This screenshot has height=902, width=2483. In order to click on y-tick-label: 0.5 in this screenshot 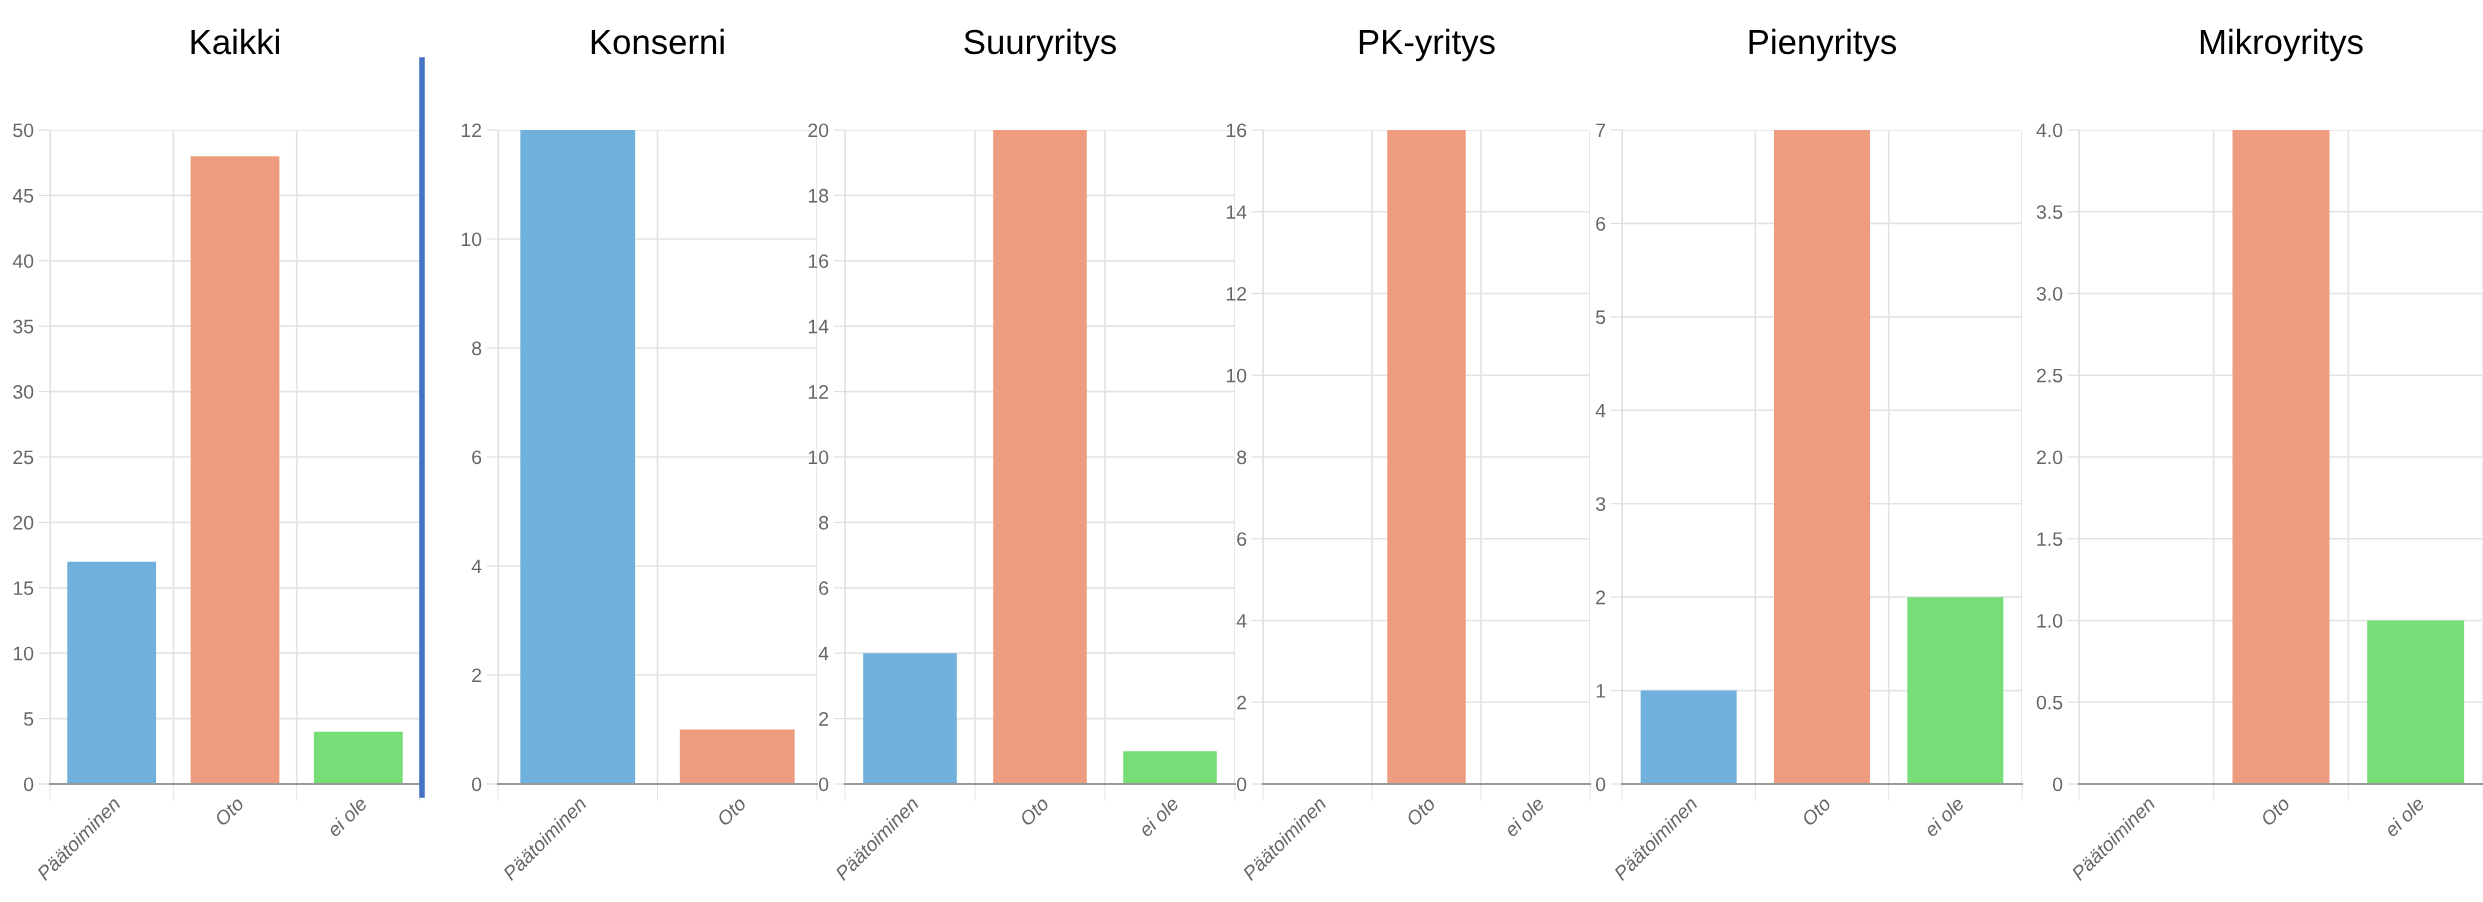, I will do `click(2049, 702)`.